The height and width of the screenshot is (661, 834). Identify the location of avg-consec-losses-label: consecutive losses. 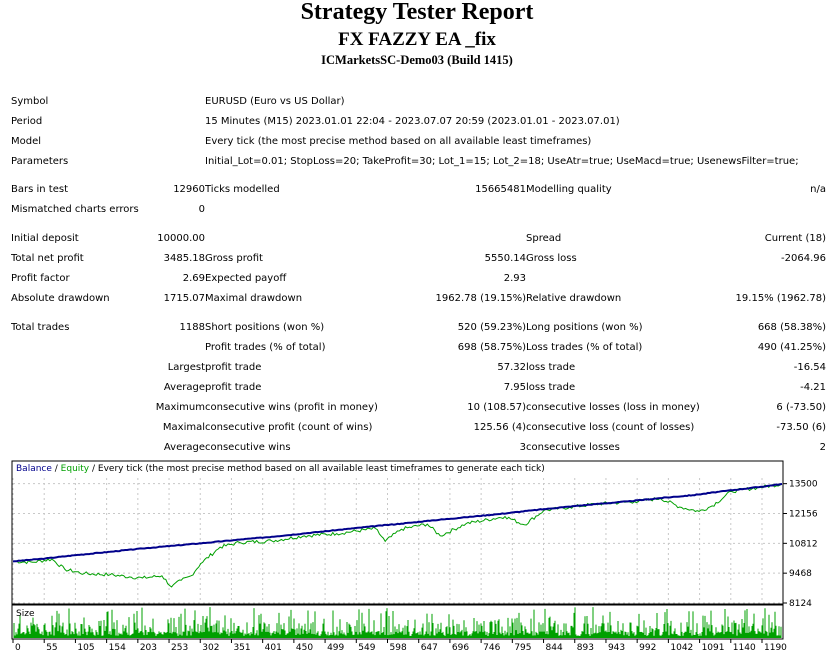
(573, 447).